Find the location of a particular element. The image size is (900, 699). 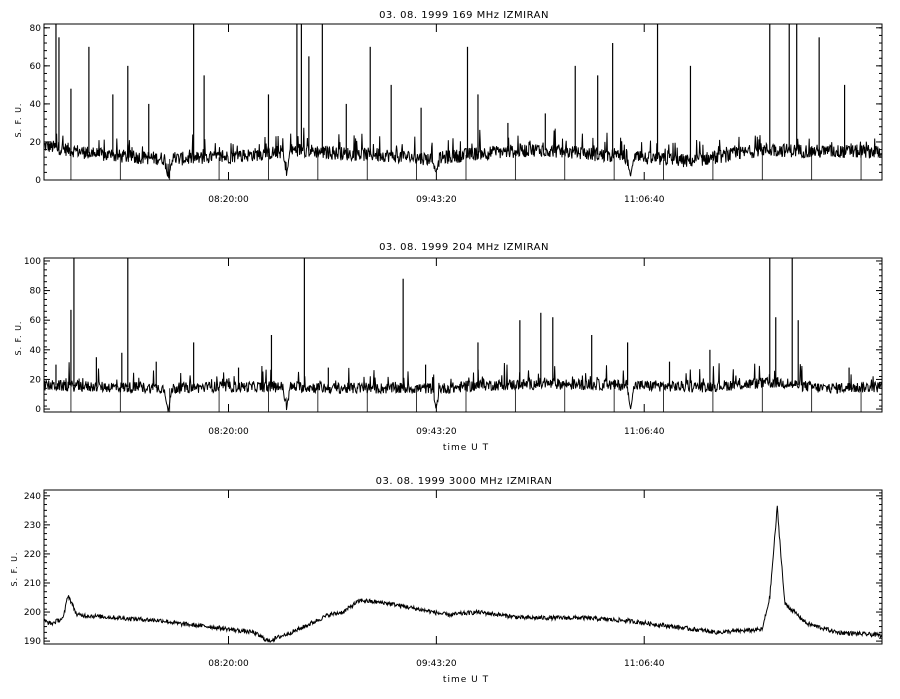

panel-title: 03. 08. 1999 204 MHz IZMIRAN is located at coordinates (464, 247).